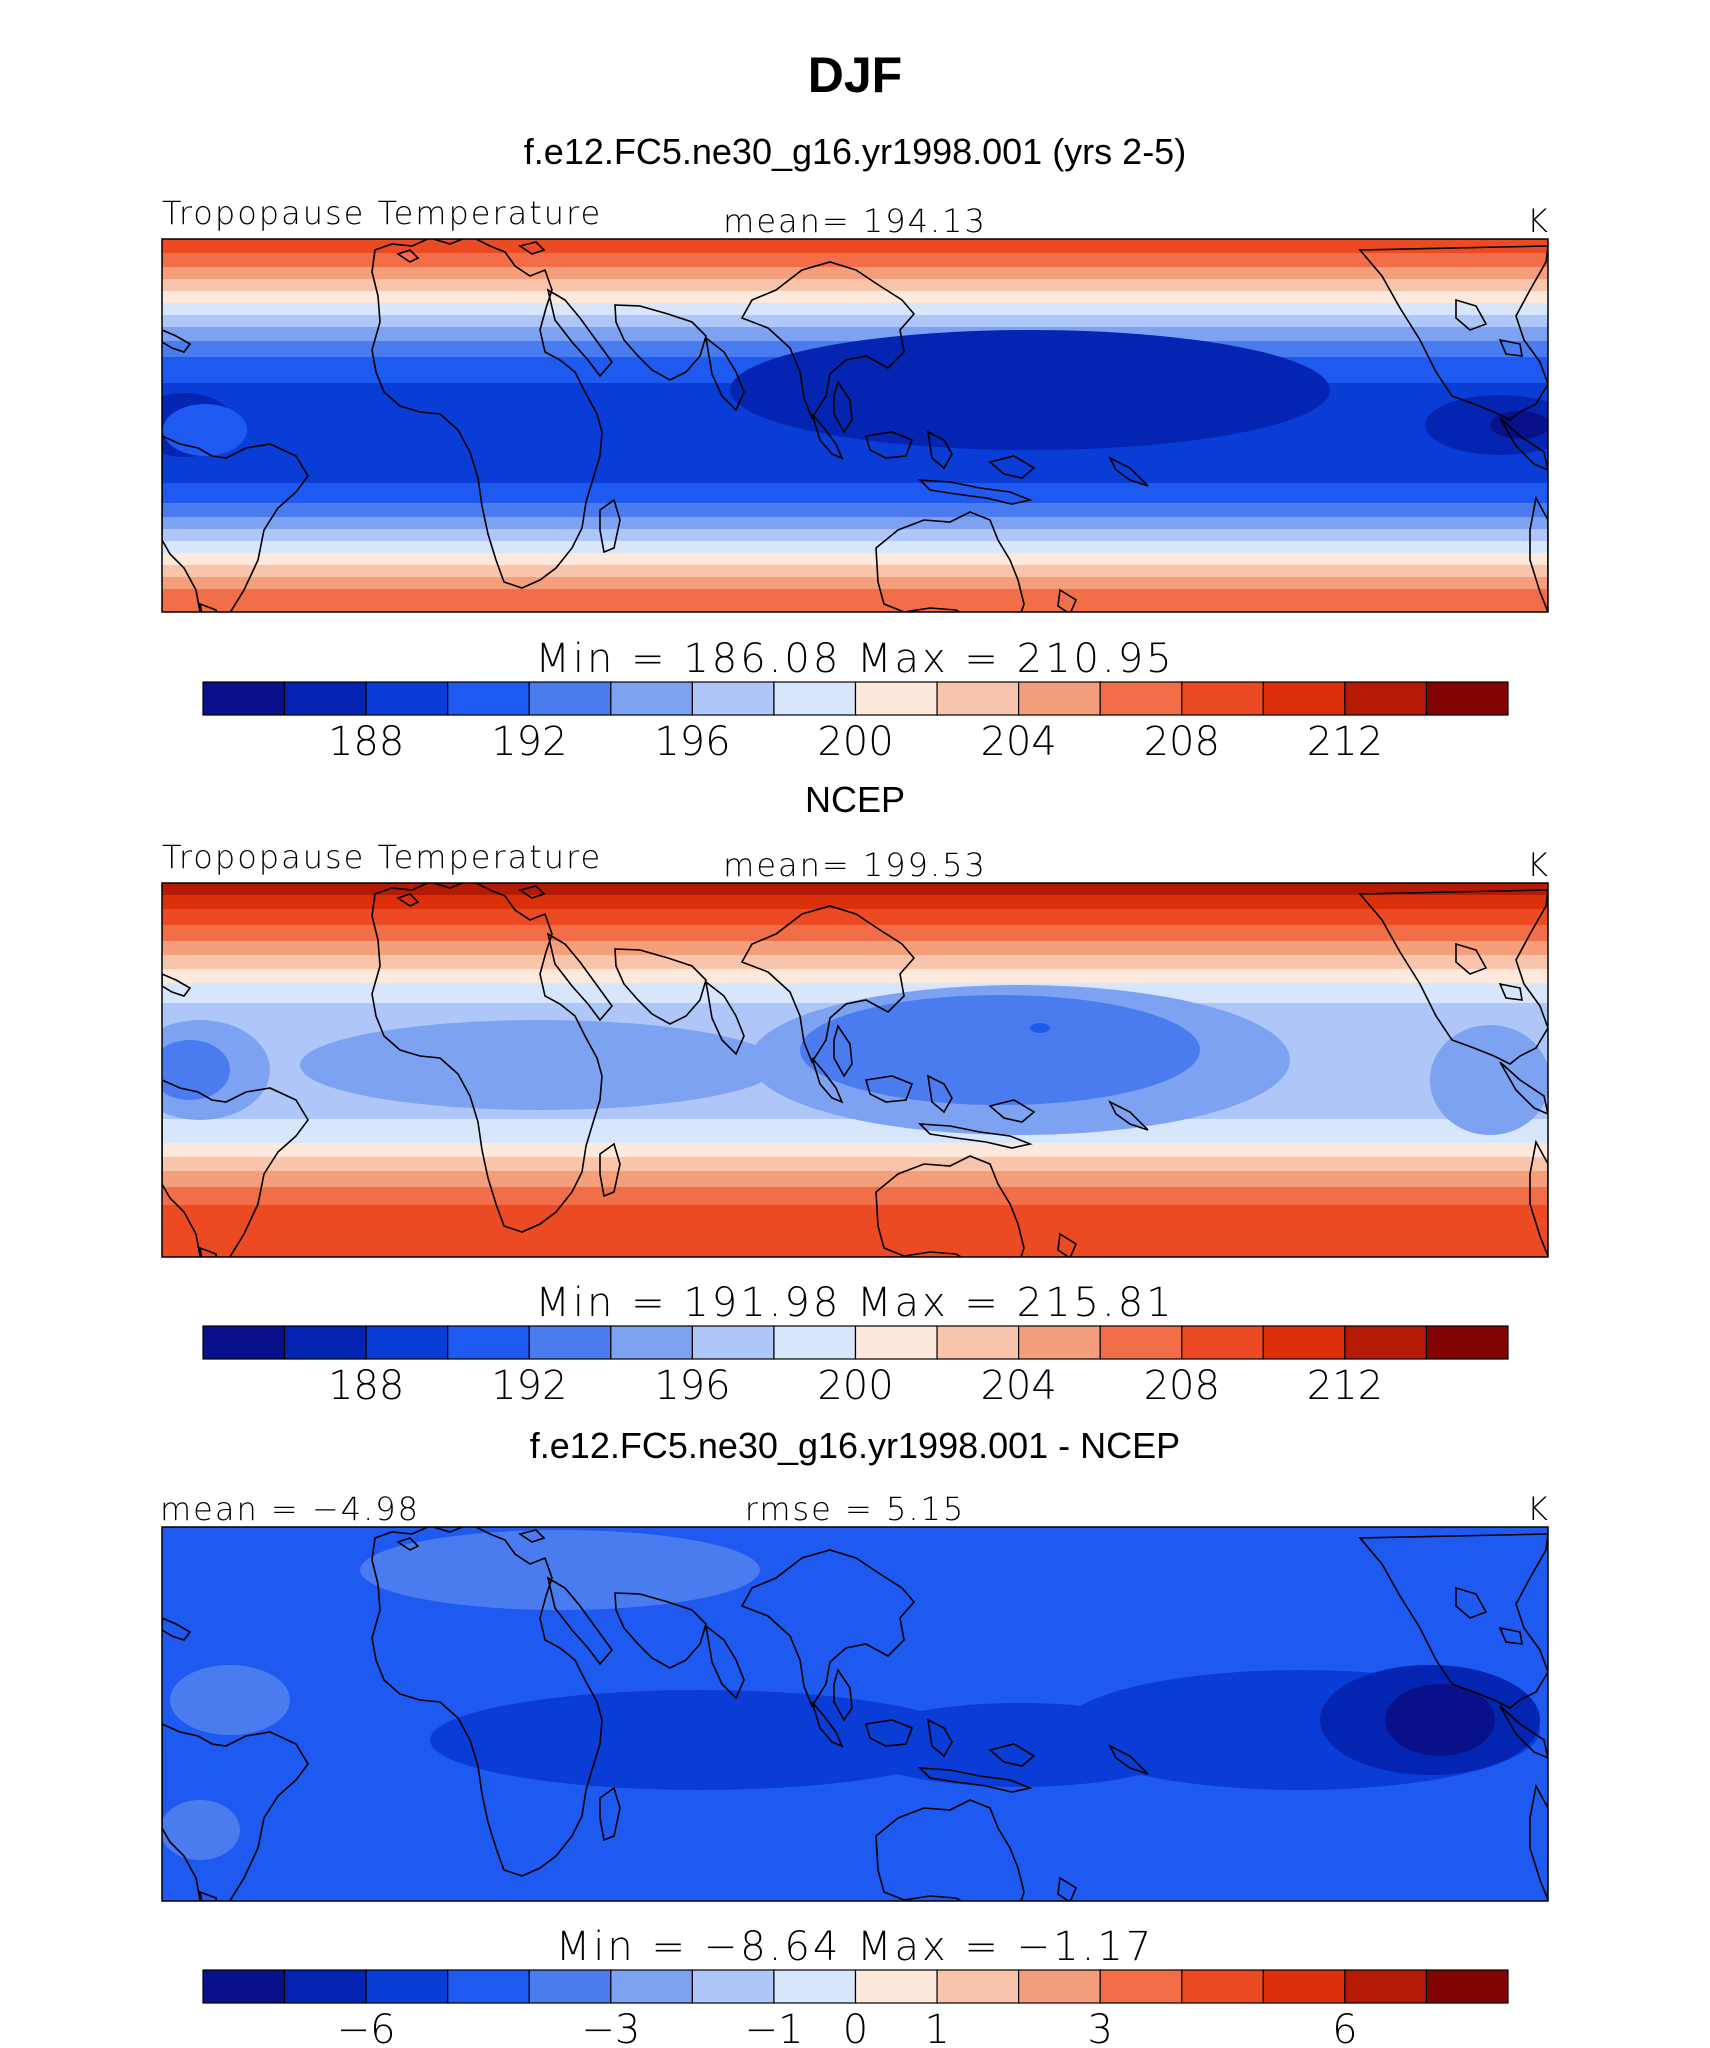 Image resolution: width=1710 pixels, height=2048 pixels. Describe the element at coordinates (855, 221) in the screenshot. I see `mean-label: mean= 194.13` at that location.